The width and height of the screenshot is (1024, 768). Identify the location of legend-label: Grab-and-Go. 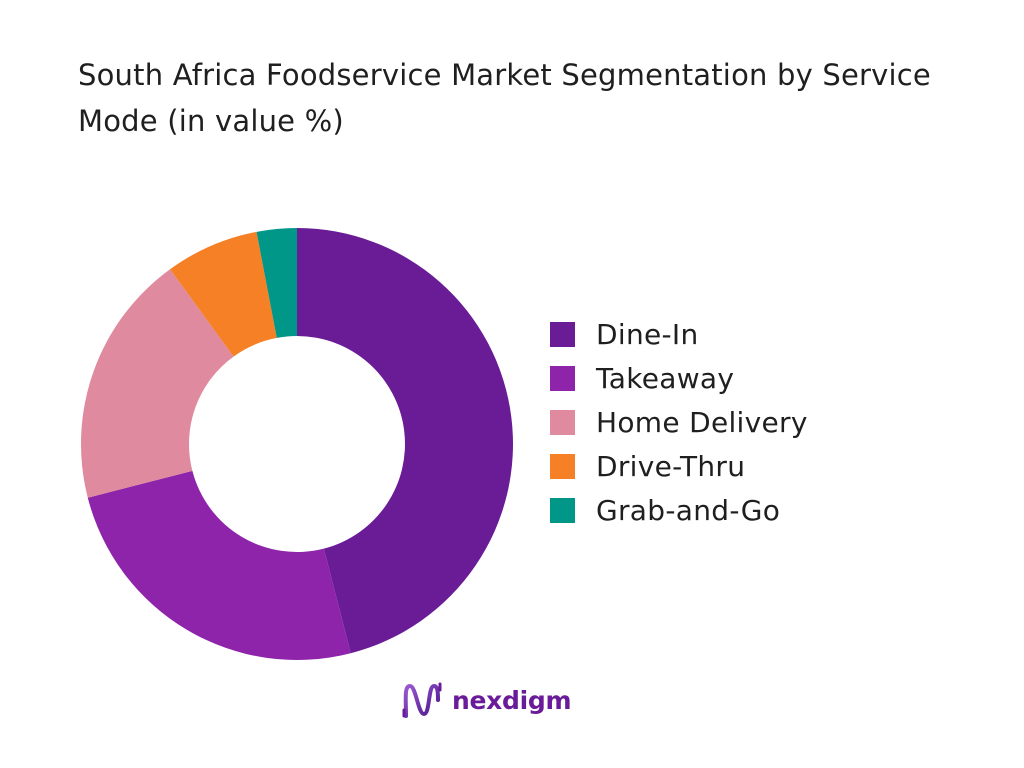
(688, 510).